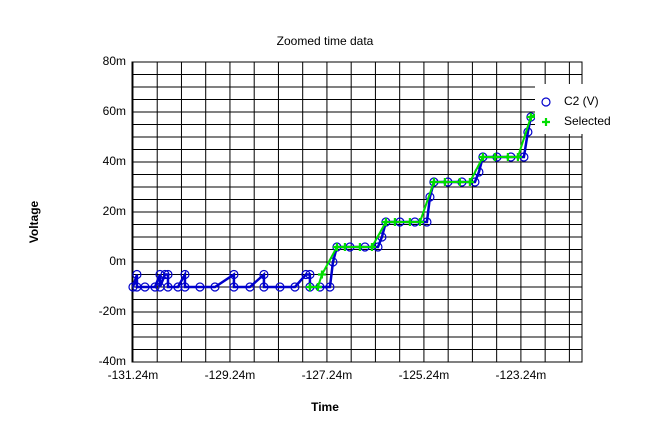  Describe the element at coordinates (327, 375) in the screenshot. I see `x-tick-label: -127.24m` at that location.